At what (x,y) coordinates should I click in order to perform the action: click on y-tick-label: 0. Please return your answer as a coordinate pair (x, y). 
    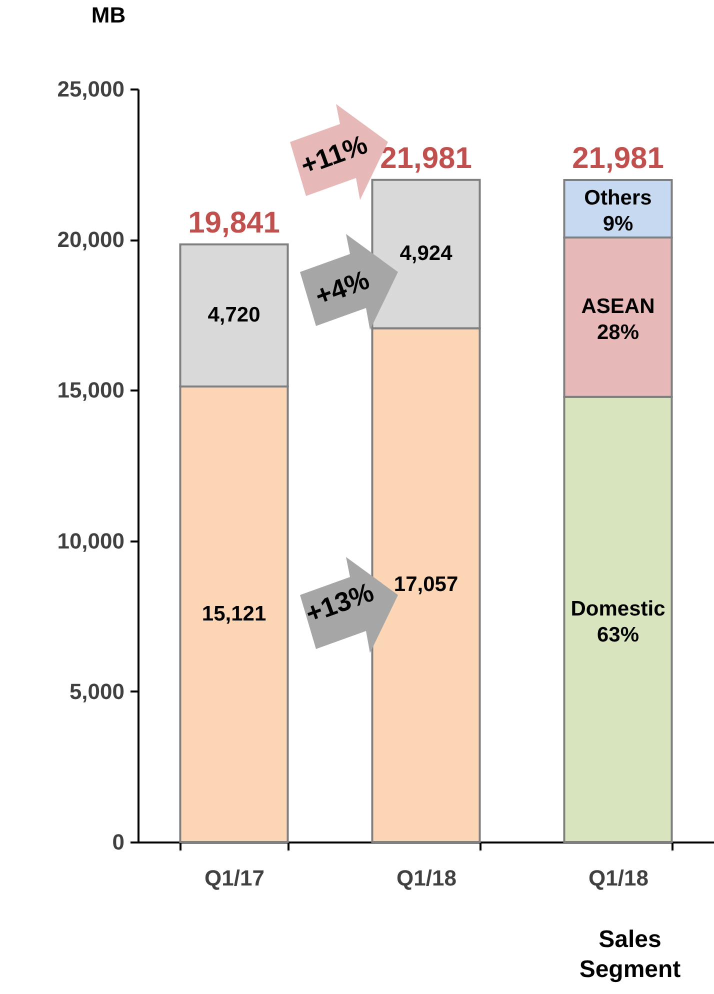
    Looking at the image, I should click on (118, 842).